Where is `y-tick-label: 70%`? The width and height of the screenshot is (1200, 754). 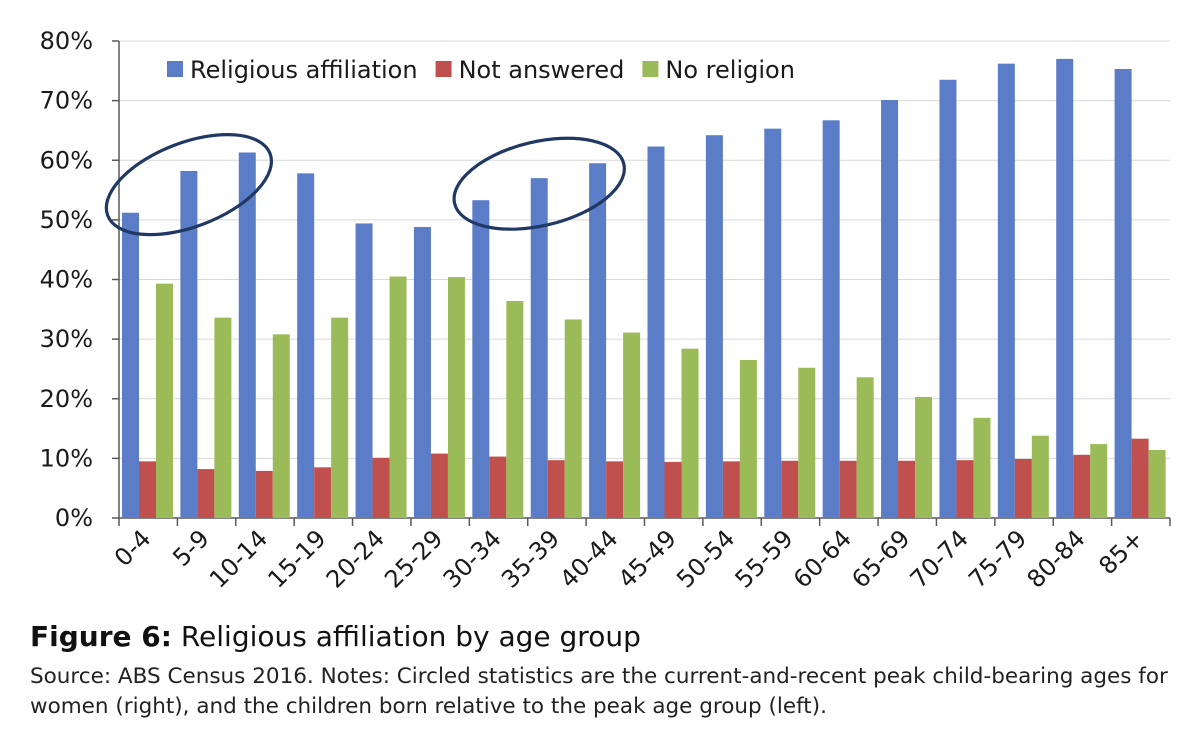 y-tick-label: 70% is located at coordinates (66, 101).